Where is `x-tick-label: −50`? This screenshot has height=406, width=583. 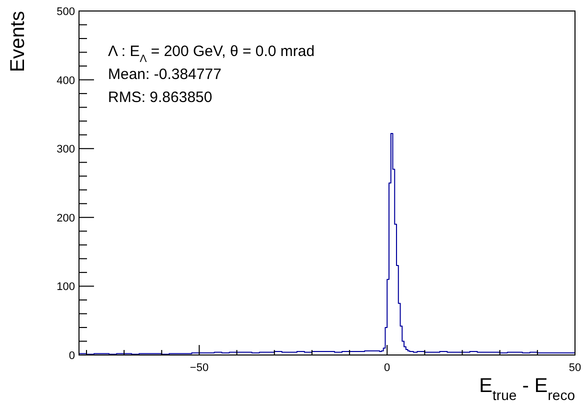
x-tick-label: −50 is located at coordinates (199, 368).